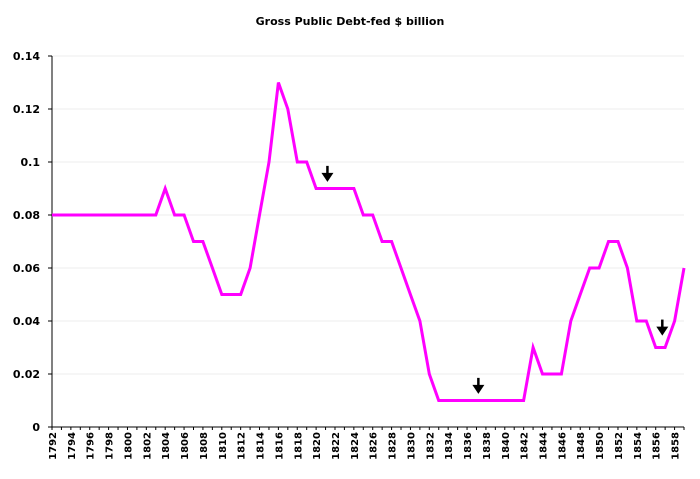 This screenshot has height=479, width=700. What do you see at coordinates (468, 446) in the screenshot?
I see `x-tick-label: 1836` at bounding box center [468, 446].